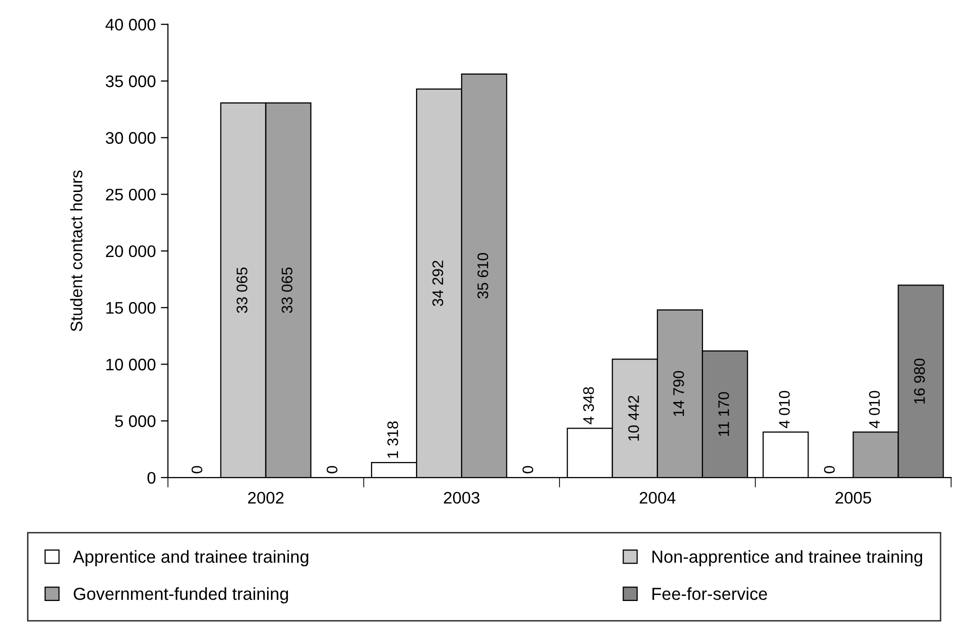  Describe the element at coordinates (919, 381) in the screenshot. I see `data-label: 16 980` at that location.